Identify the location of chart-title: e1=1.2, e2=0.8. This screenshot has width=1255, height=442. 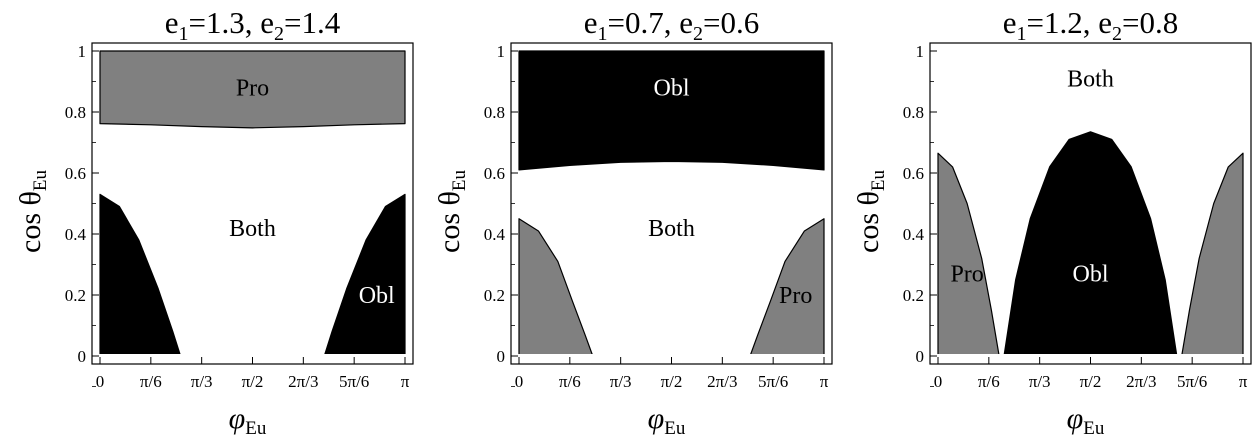
(1091, 25).